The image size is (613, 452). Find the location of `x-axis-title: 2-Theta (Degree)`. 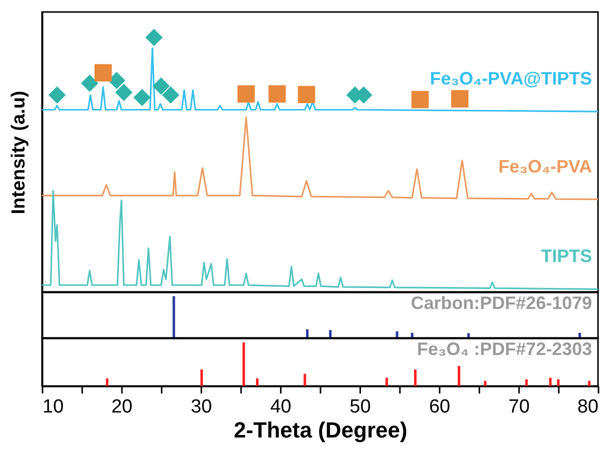

x-axis-title: 2-Theta (Degree) is located at coordinates (321, 430).